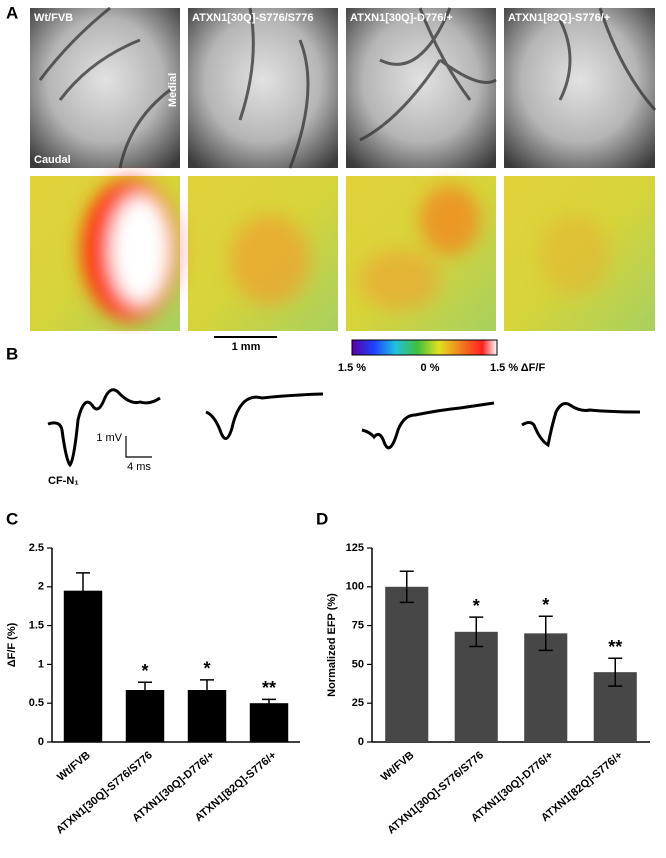 This screenshot has width=666, height=858. I want to click on colorbar-label: 1.5 % ΔF/F, so click(517, 368).